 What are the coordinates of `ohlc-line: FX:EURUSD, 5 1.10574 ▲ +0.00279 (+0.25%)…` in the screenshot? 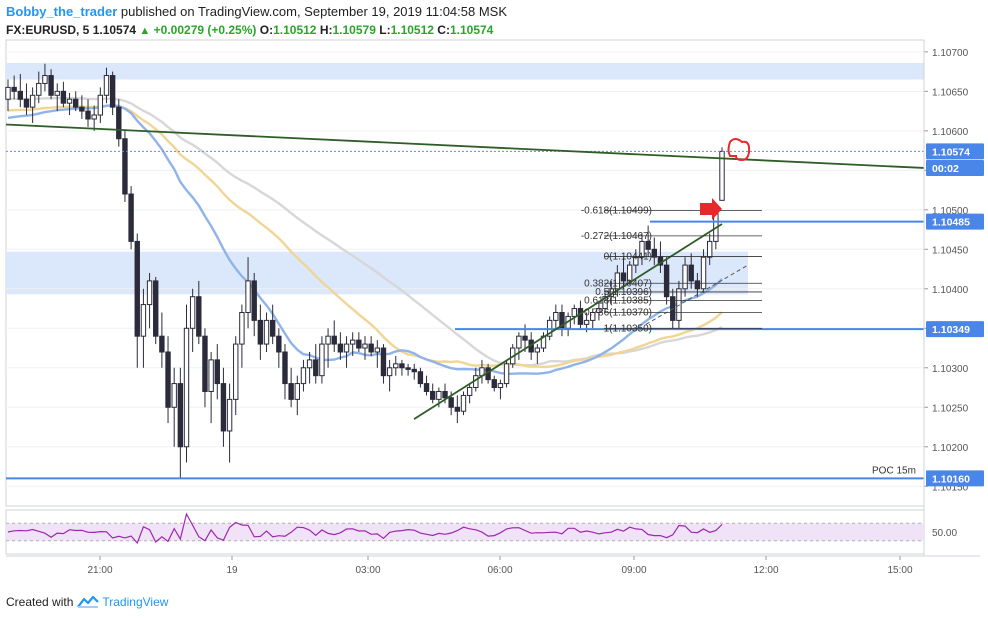 It's located at (496, 30).